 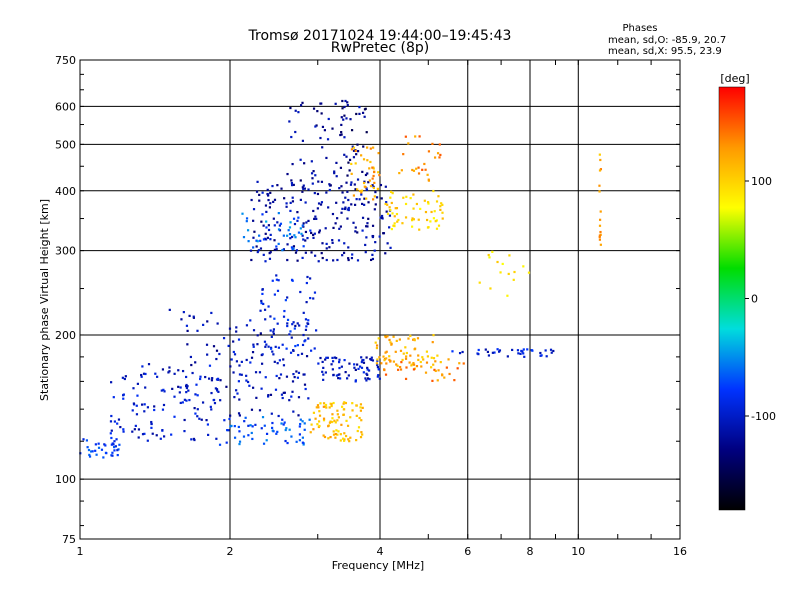 What do you see at coordinates (754, 299) in the screenshot?
I see `colorbar-tick-label: 0` at bounding box center [754, 299].